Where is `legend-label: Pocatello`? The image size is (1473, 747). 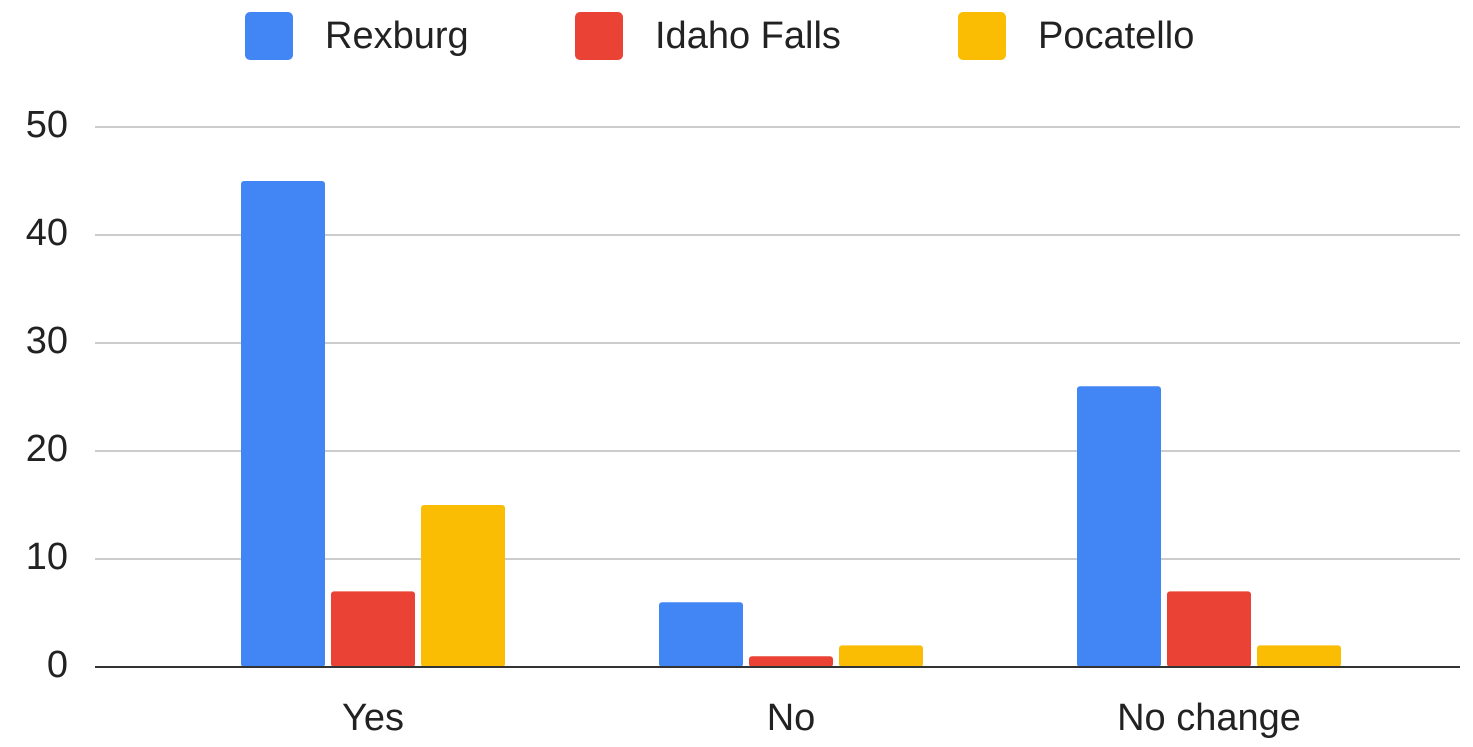 legend-label: Pocatello is located at coordinates (1116, 36).